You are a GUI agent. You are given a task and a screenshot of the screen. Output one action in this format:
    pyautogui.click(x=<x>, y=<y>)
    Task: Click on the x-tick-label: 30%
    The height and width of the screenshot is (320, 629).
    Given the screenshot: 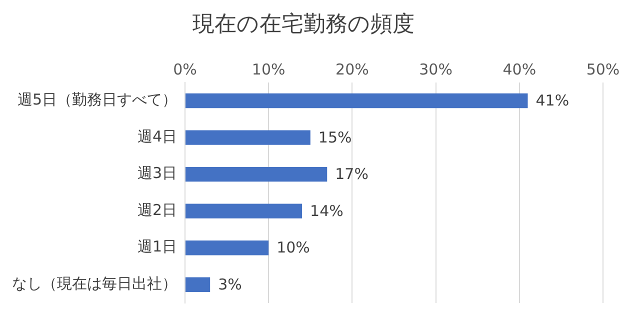 What is the action you would take?
    pyautogui.click(x=435, y=69)
    